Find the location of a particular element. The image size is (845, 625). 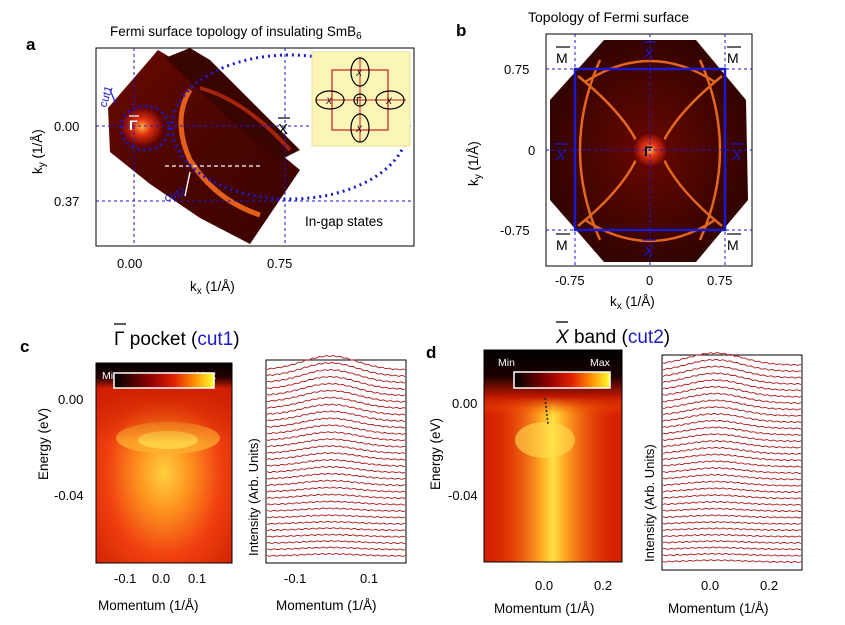

panel-d-ytick-0: 0.00 is located at coordinates (464, 403).